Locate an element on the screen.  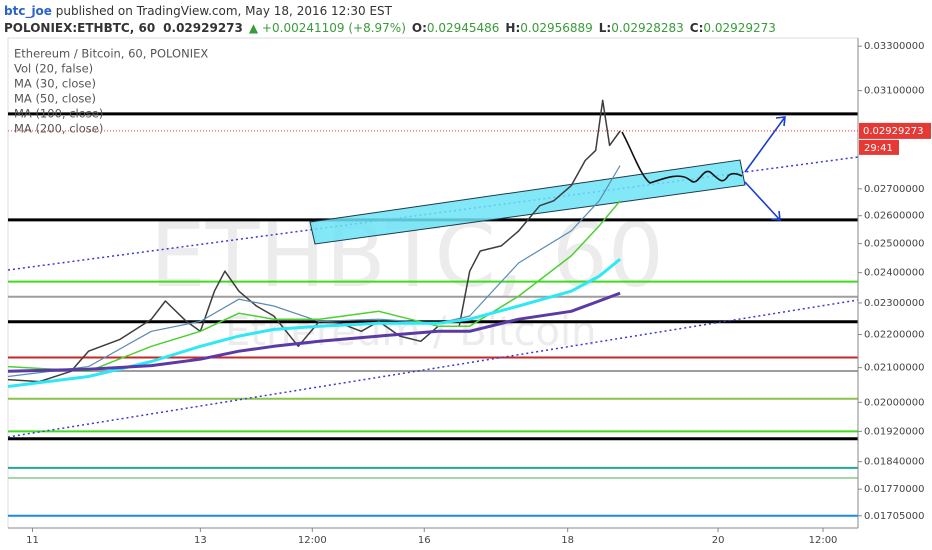
high-label: H: is located at coordinates (512, 28).